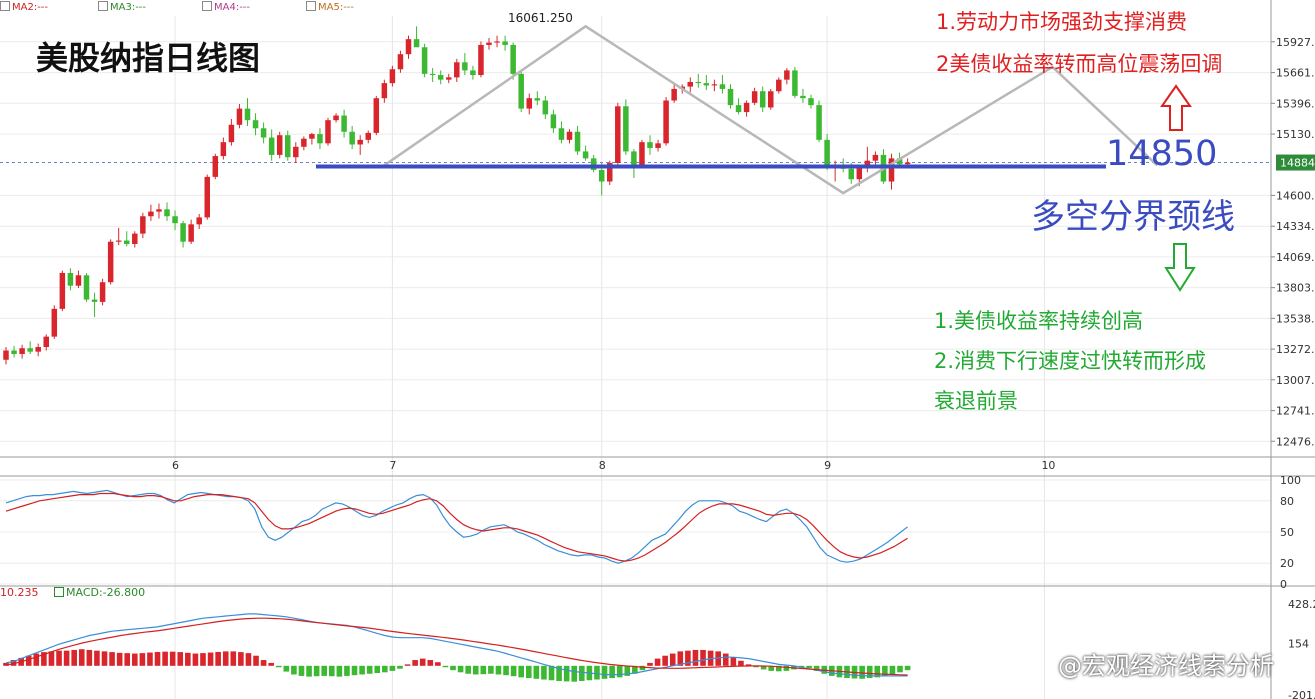  Describe the element at coordinates (106, 592) in the screenshot. I see `macd-value: MACD:-26.800` at that location.